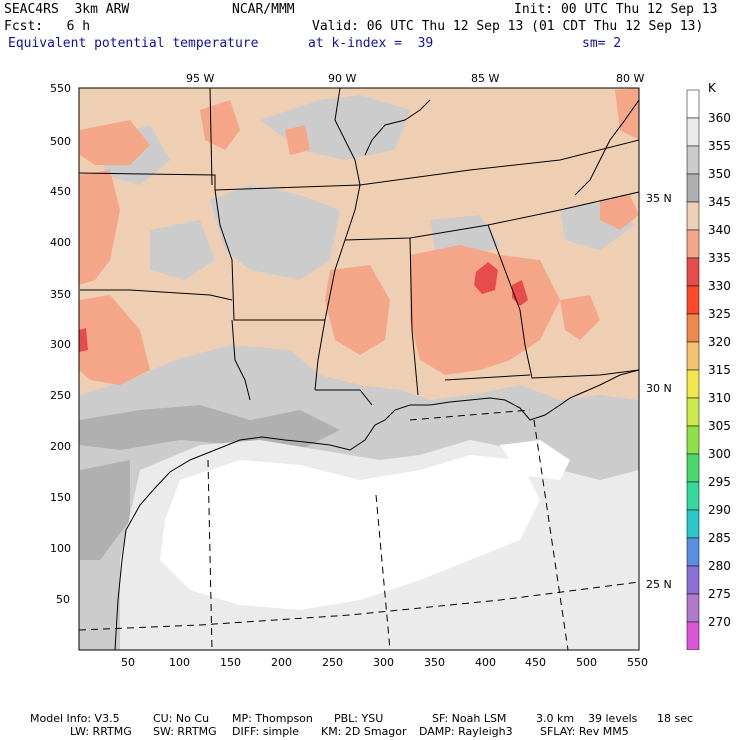  What do you see at coordinates (602, 43) in the screenshot?
I see `smoothing-info: sm= 2` at bounding box center [602, 43].